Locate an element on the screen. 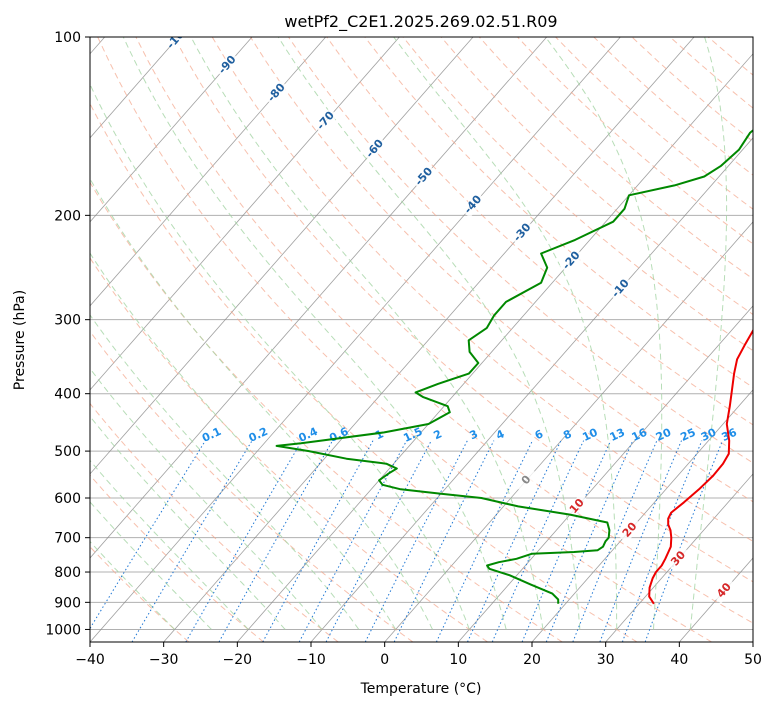  y-tick-label: 500 is located at coordinates (67, 452).